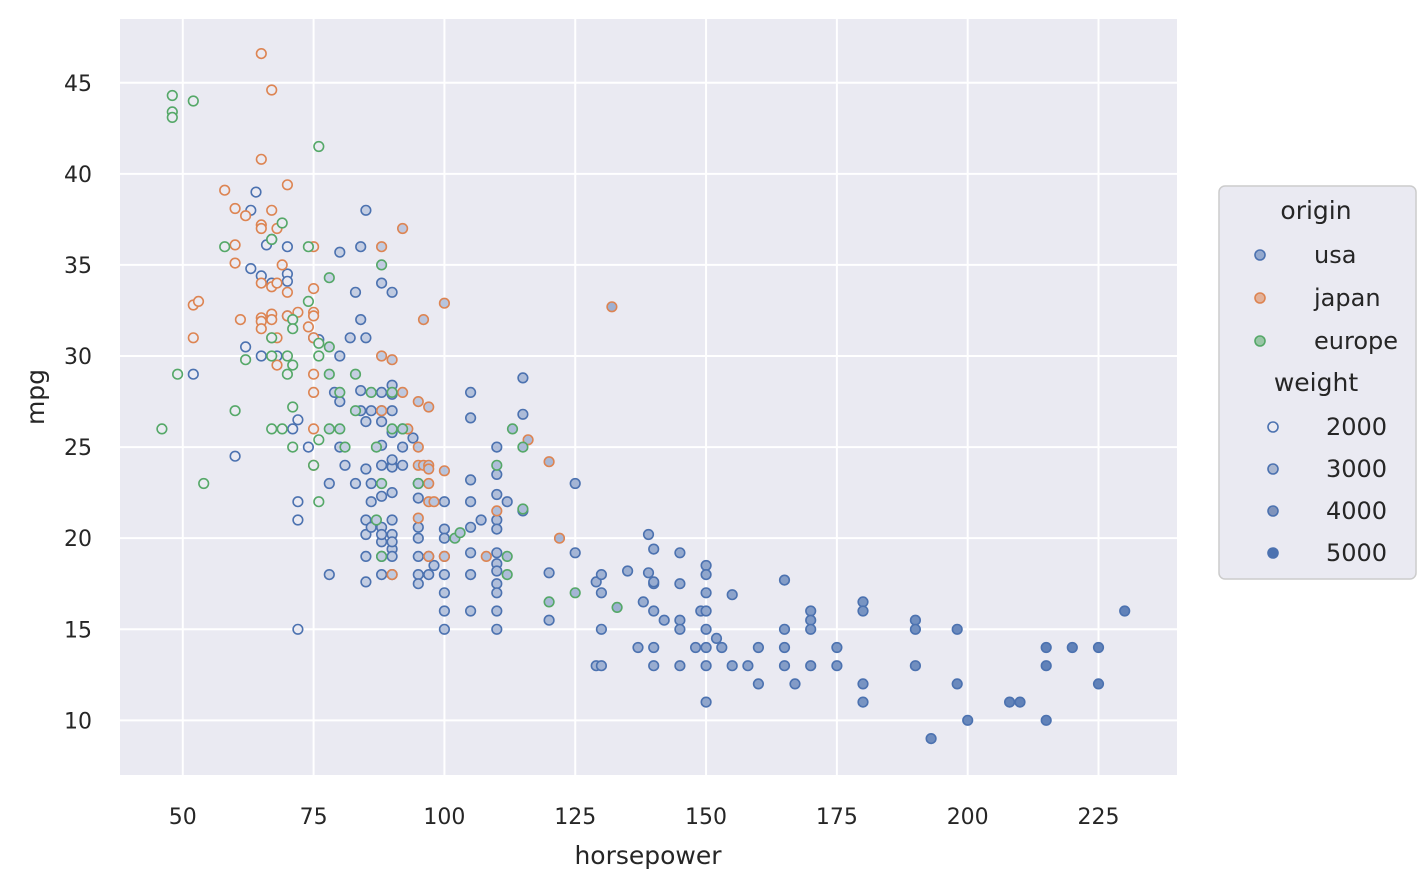  What do you see at coordinates (706, 817) in the screenshot?
I see `x-tick-label: 150` at bounding box center [706, 817].